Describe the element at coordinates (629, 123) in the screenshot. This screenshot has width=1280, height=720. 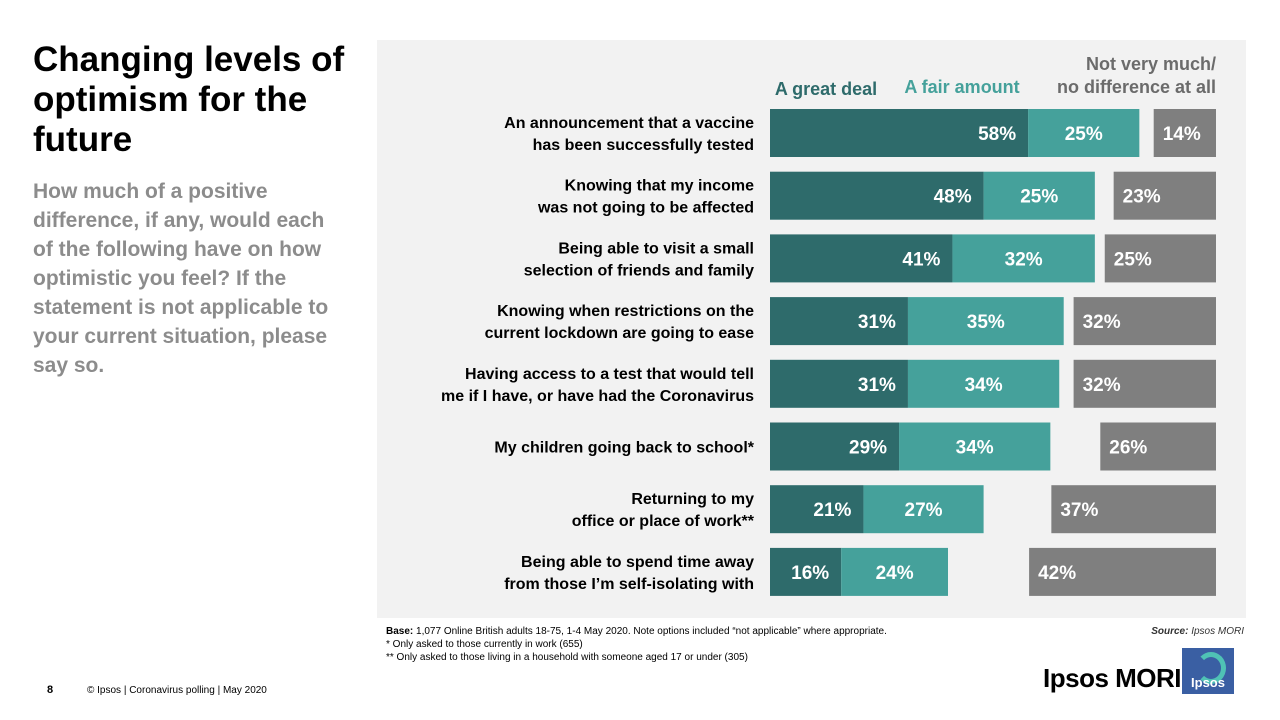
I see `category-label: An announcement that a vaccine` at that location.